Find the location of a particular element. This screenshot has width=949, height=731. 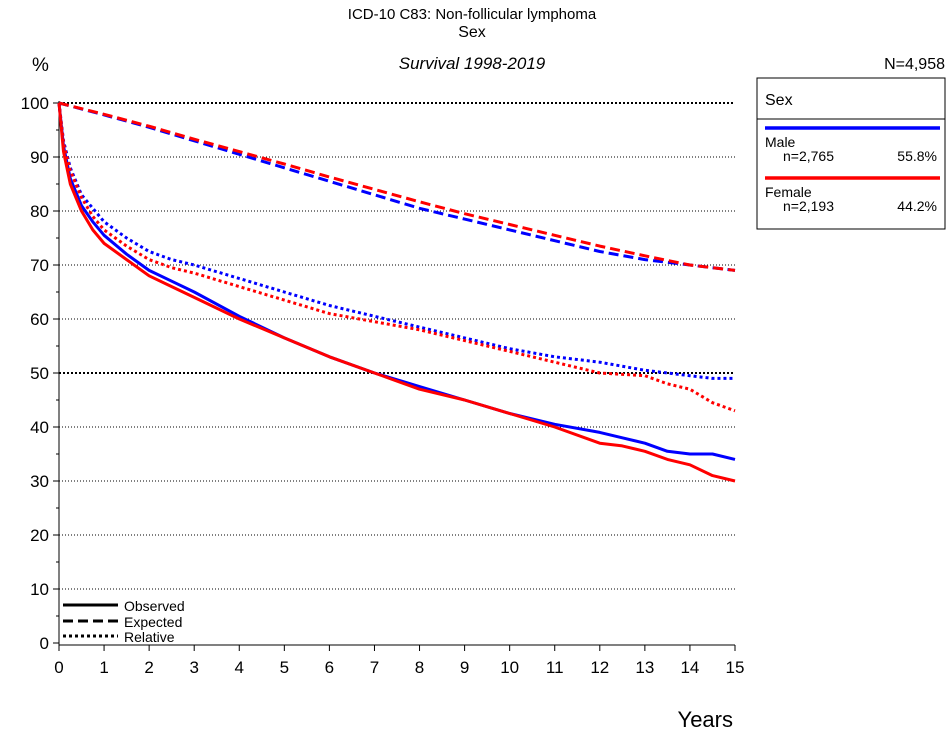

y-tick-label: 0 is located at coordinates (44, 643).